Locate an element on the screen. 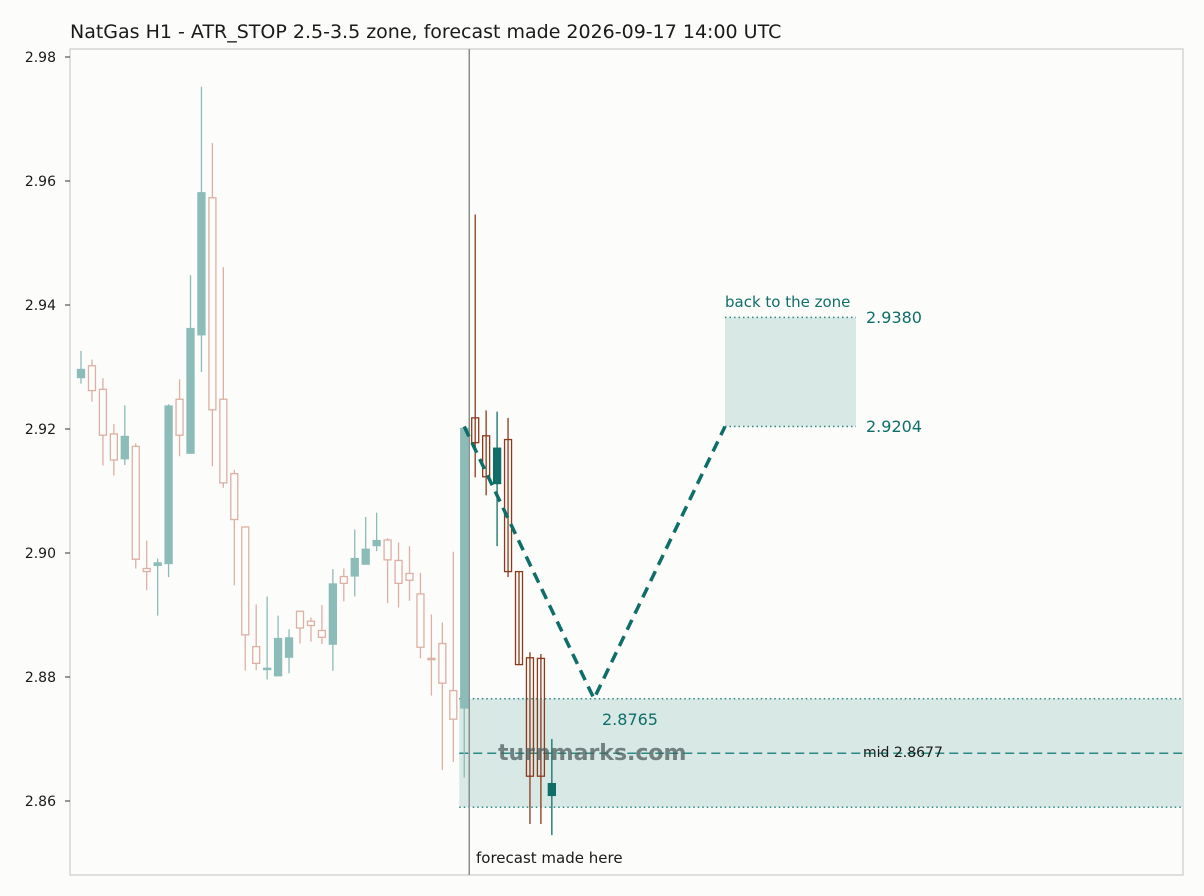  y-tick-label: 2.90 is located at coordinates (40, 554).